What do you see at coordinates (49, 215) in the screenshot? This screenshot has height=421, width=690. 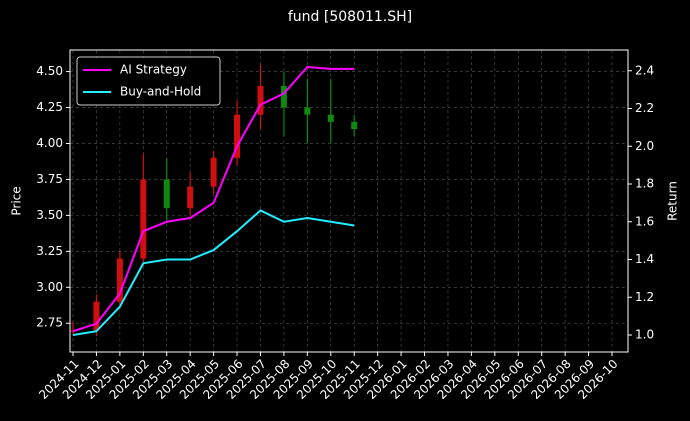 I see `y-tick-label: 3.50` at bounding box center [49, 215].